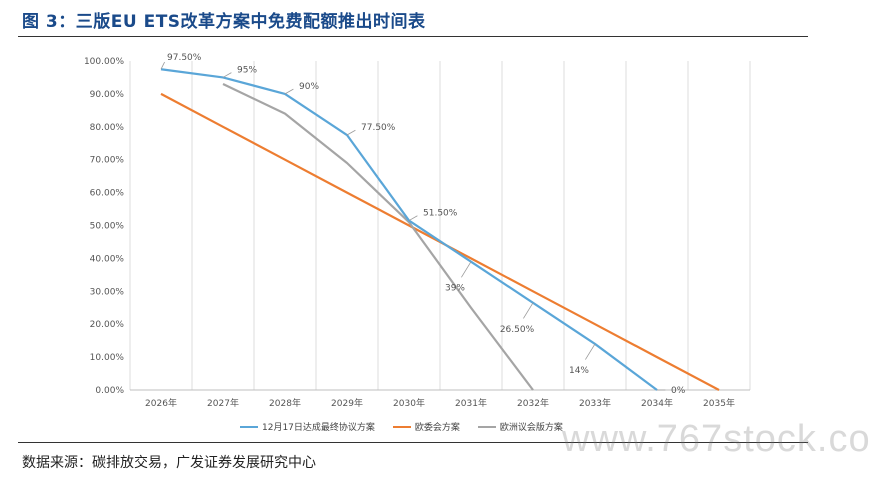  Describe the element at coordinates (107, 128) in the screenshot. I see `y-tick-label: 80.00%` at that location.